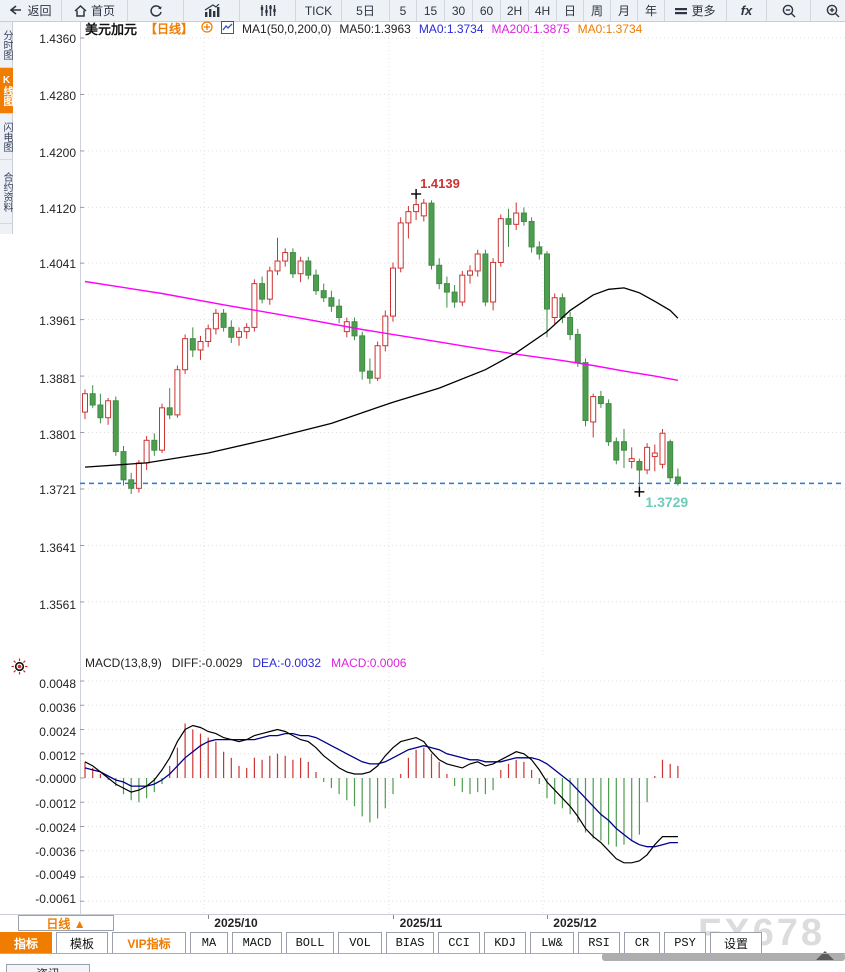  What do you see at coordinates (82, 942) in the screenshot?
I see `tab-templates: 模板` at bounding box center [82, 942].